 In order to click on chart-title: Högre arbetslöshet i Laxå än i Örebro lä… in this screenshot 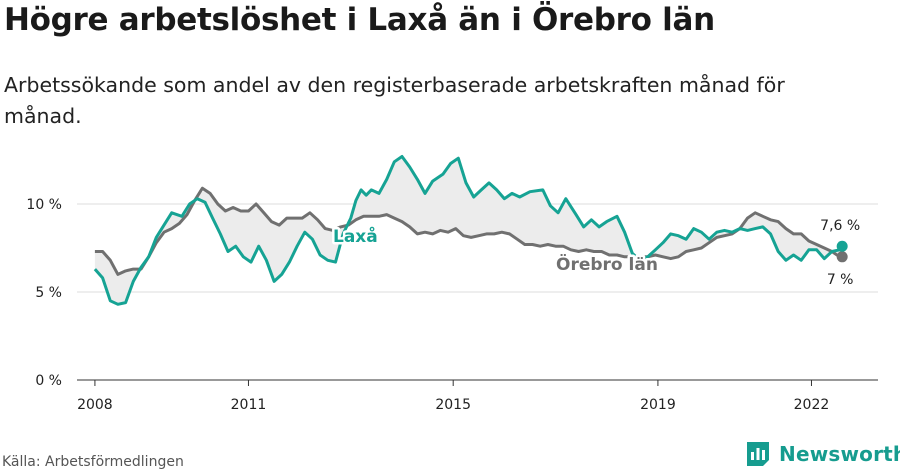, I will do `click(359, 20)`.